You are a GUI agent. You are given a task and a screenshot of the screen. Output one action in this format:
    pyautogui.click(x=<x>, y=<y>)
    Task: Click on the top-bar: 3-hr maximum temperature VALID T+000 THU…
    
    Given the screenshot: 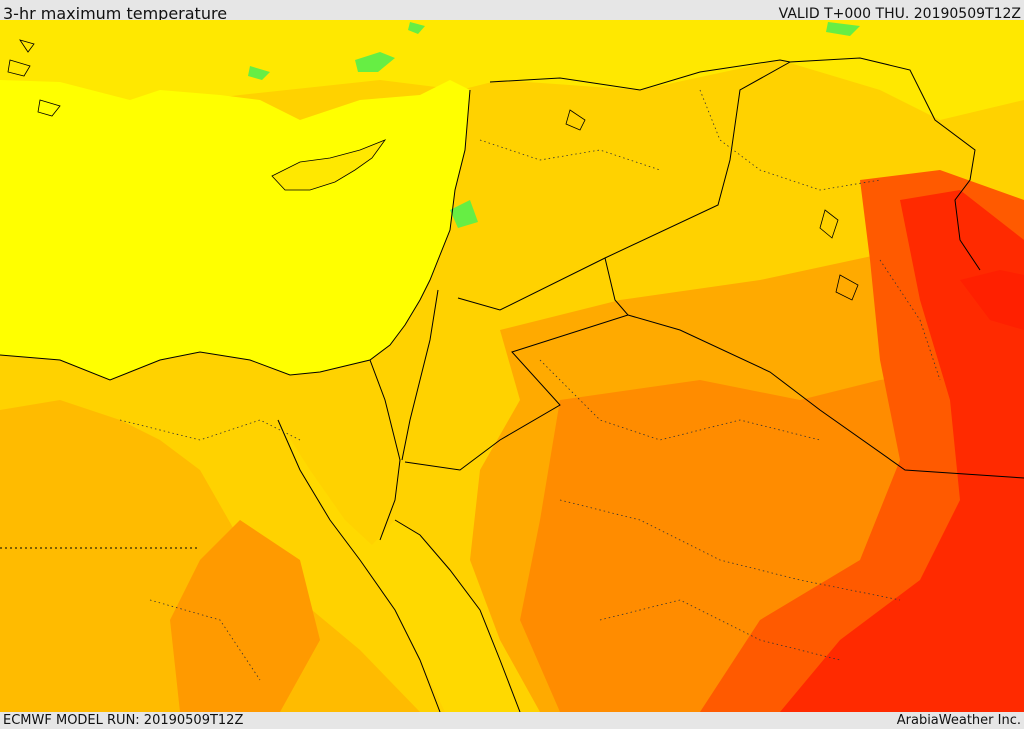 What is the action you would take?
    pyautogui.click(x=512, y=11)
    